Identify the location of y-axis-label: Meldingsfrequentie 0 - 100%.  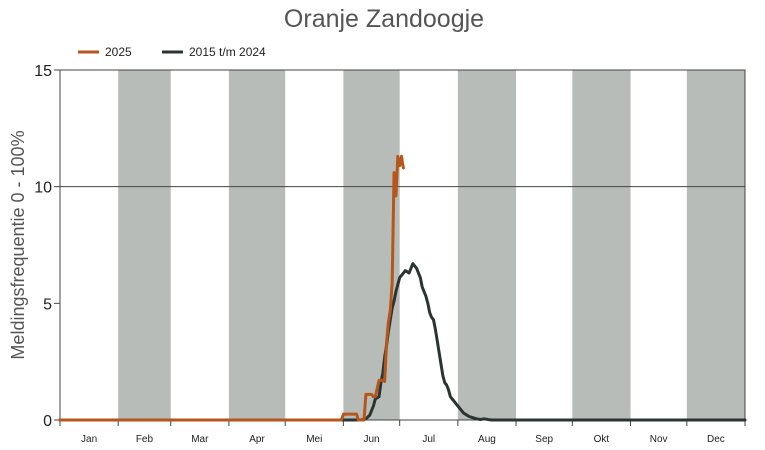
(18, 244).